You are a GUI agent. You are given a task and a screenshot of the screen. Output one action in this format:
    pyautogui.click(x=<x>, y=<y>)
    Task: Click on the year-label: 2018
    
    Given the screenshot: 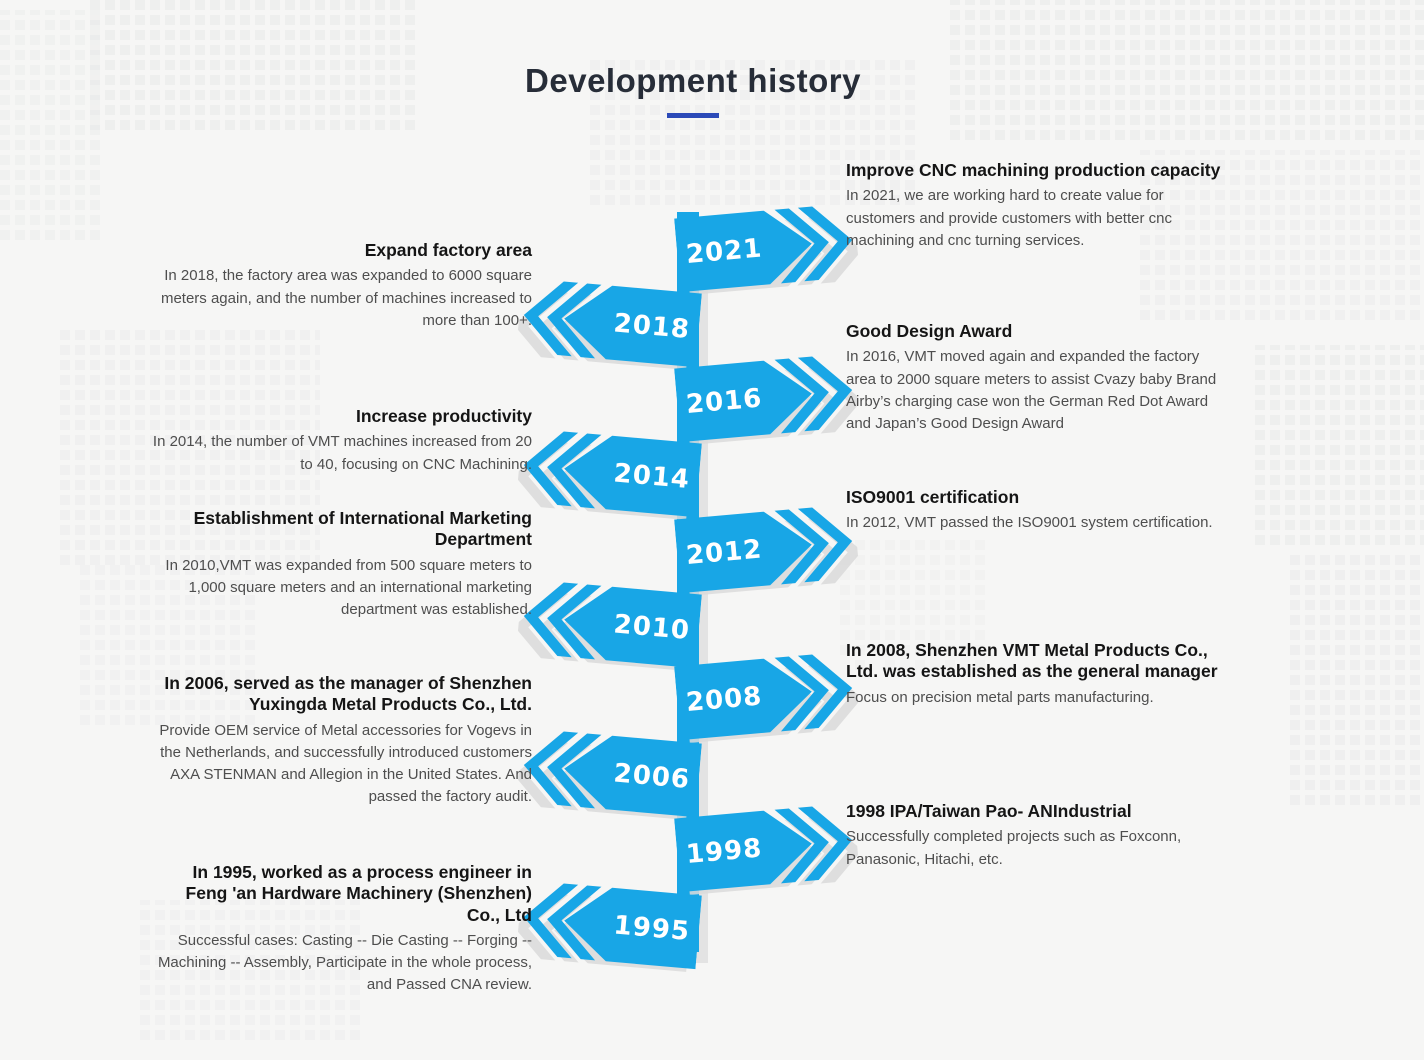 What is the action you would take?
    pyautogui.click(x=652, y=326)
    